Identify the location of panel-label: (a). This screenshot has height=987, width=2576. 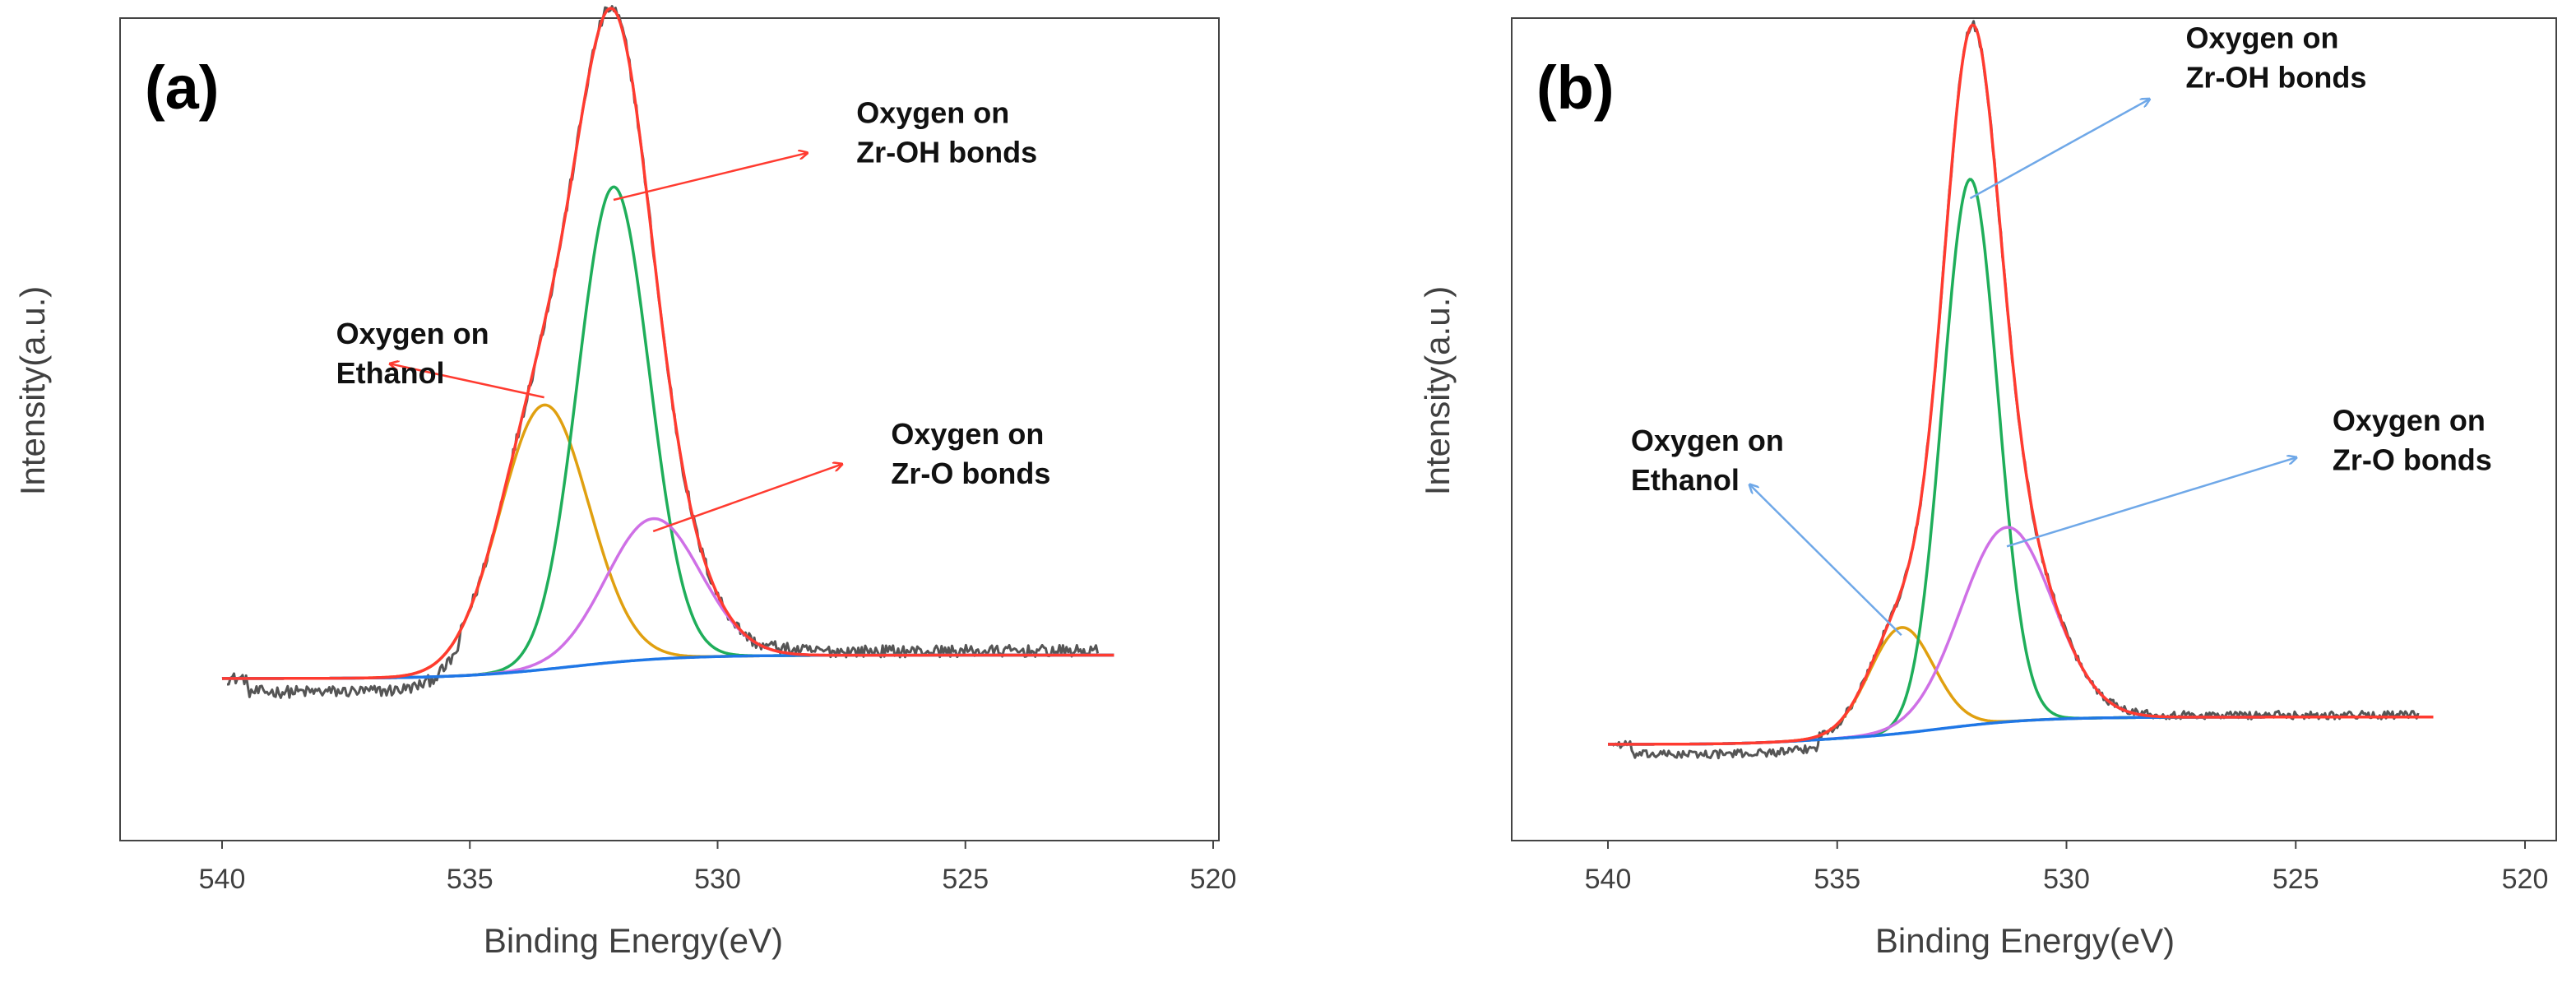
(182, 87).